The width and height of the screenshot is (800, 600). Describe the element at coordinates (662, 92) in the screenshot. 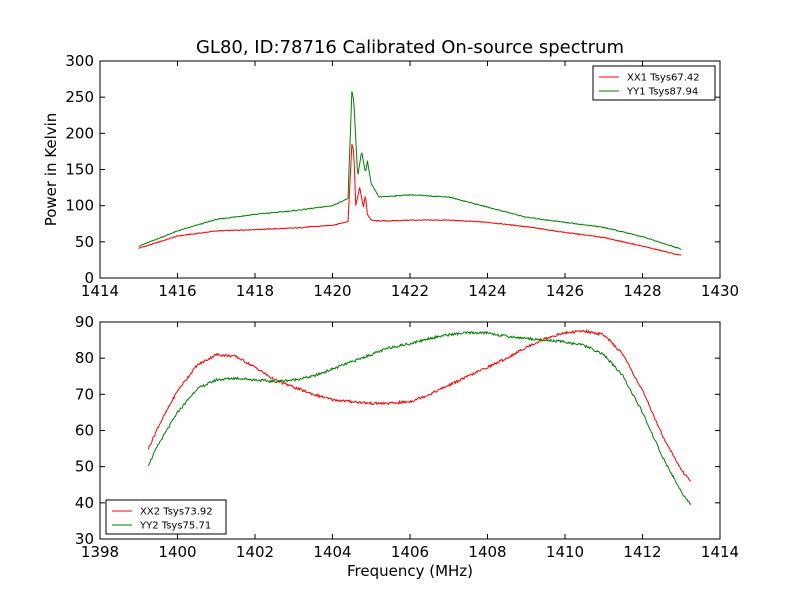

I see `legend-label: YY1 Tsys87.94` at that location.